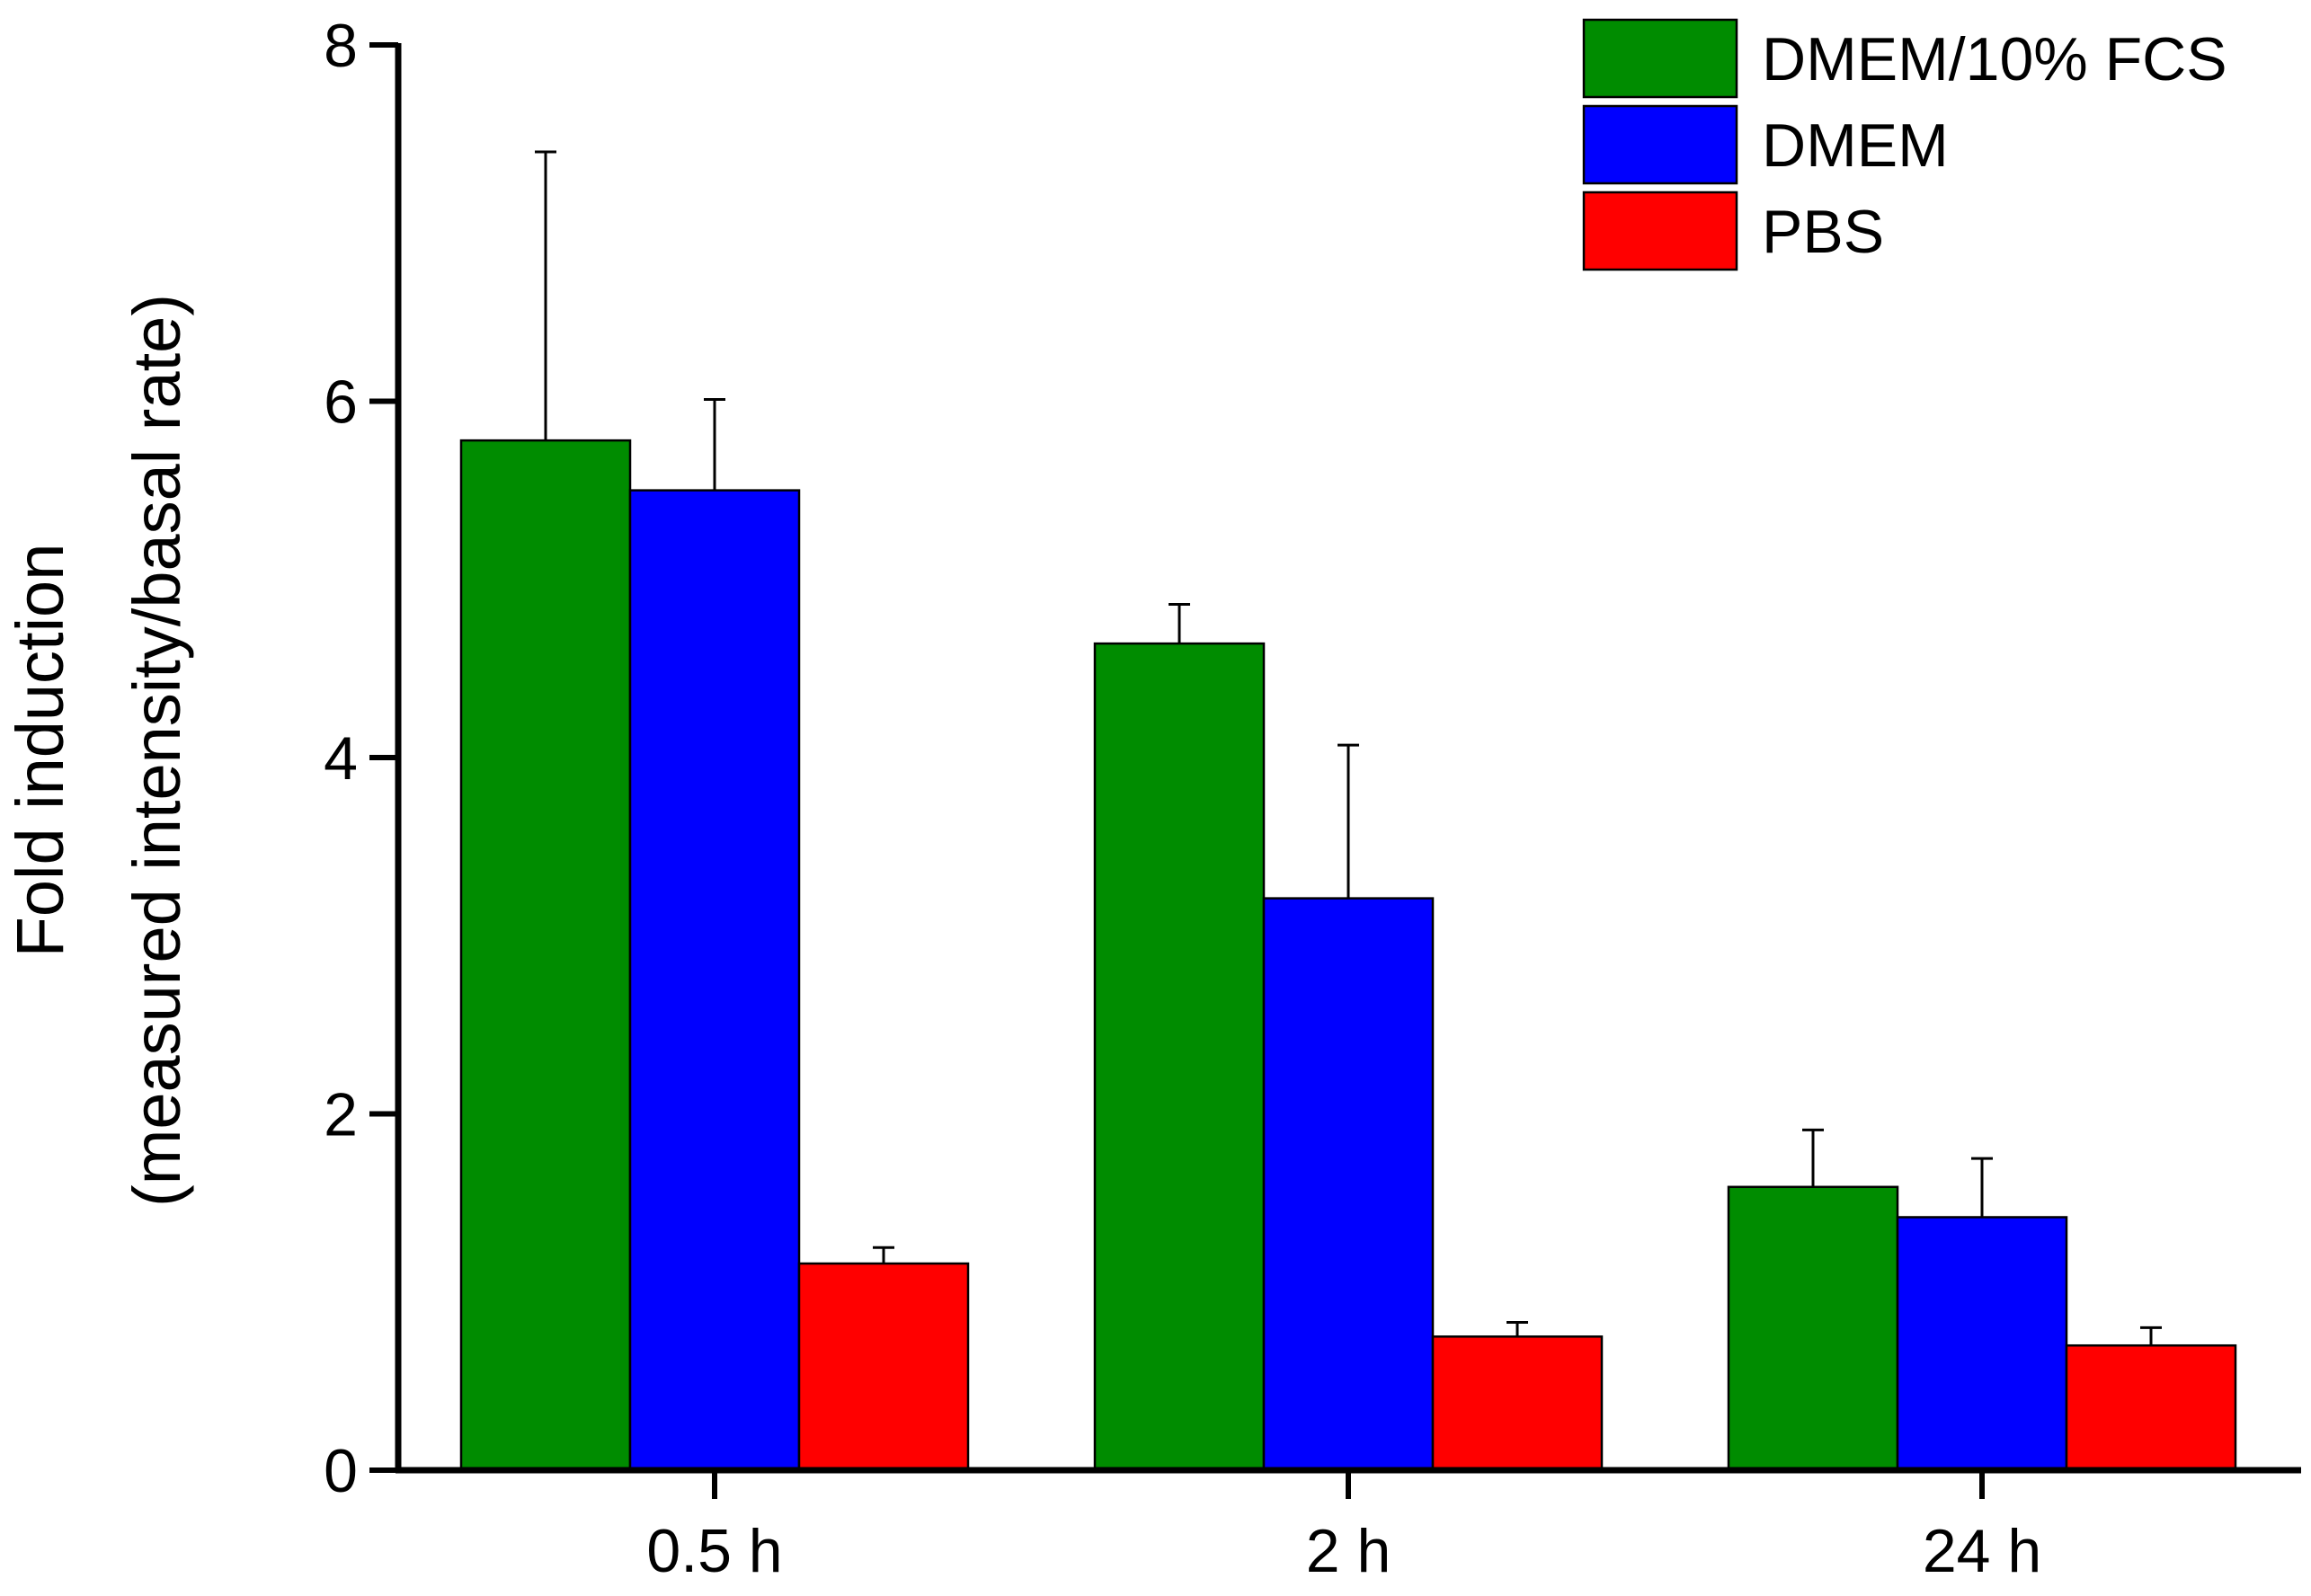  What do you see at coordinates (341, 758) in the screenshot?
I see `y-tick-label-2: 4` at bounding box center [341, 758].